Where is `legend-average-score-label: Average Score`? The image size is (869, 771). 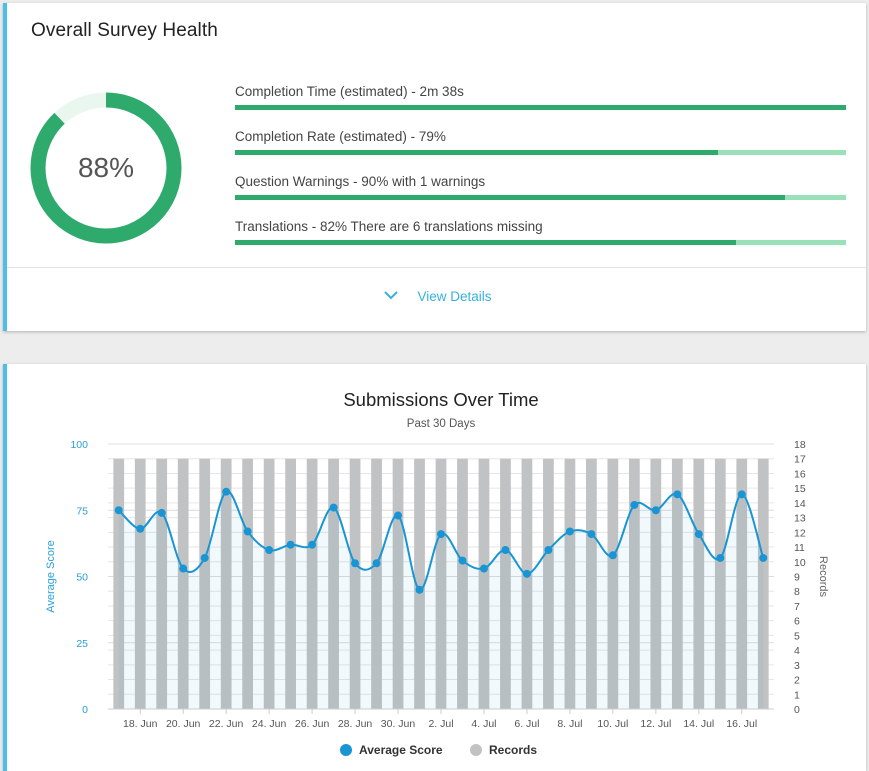
legend-average-score-label: Average Score is located at coordinates (401, 750).